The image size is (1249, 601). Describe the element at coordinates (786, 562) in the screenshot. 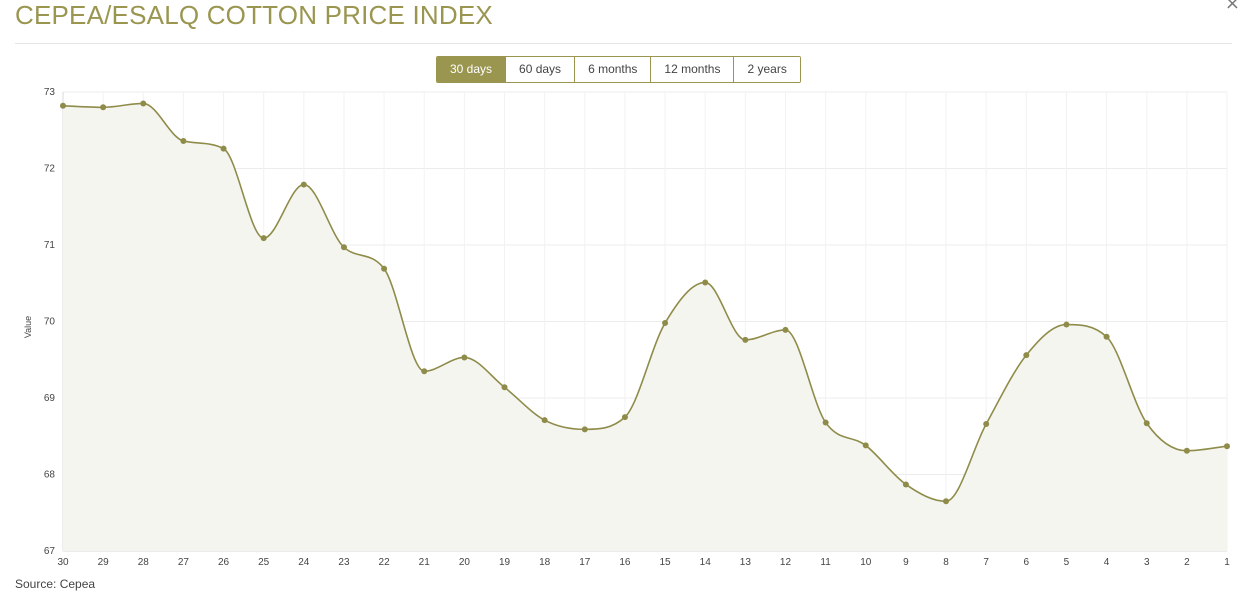

I see `x-tick-label: 12` at that location.